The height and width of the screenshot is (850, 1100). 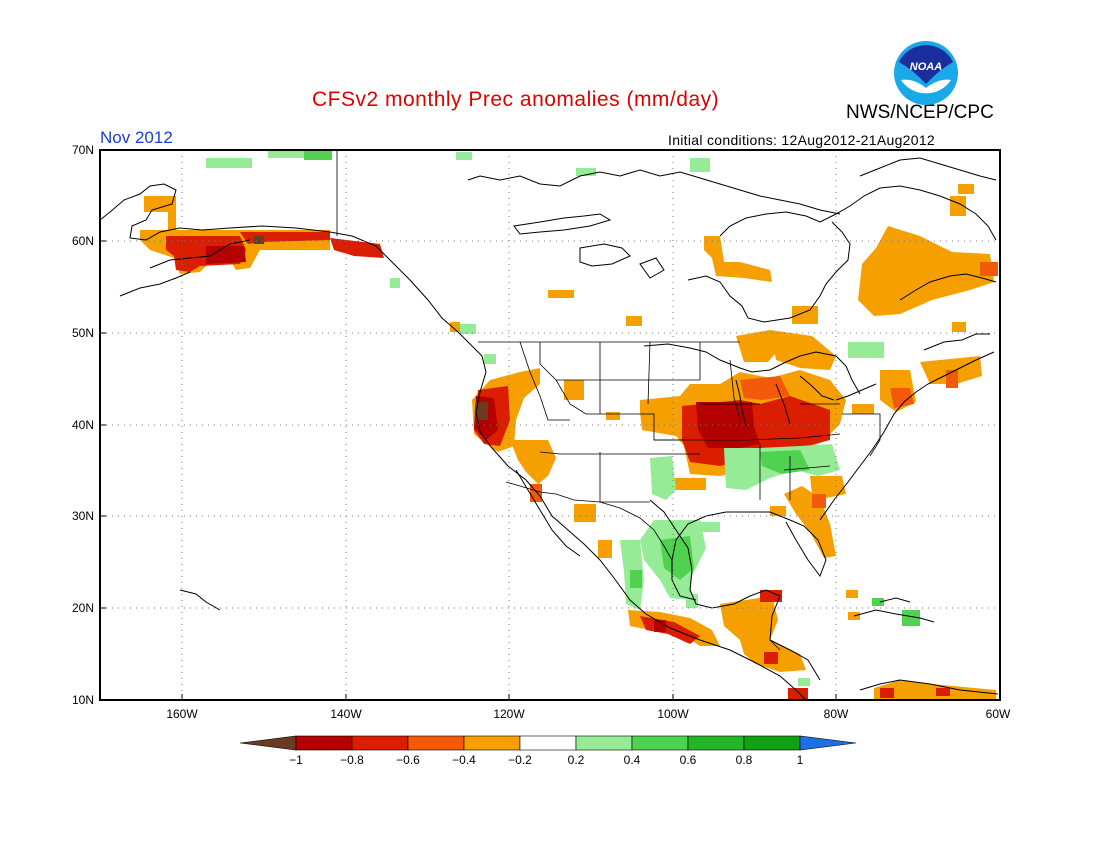 What do you see at coordinates (83, 516) in the screenshot?
I see `lat-label: 30N` at bounding box center [83, 516].